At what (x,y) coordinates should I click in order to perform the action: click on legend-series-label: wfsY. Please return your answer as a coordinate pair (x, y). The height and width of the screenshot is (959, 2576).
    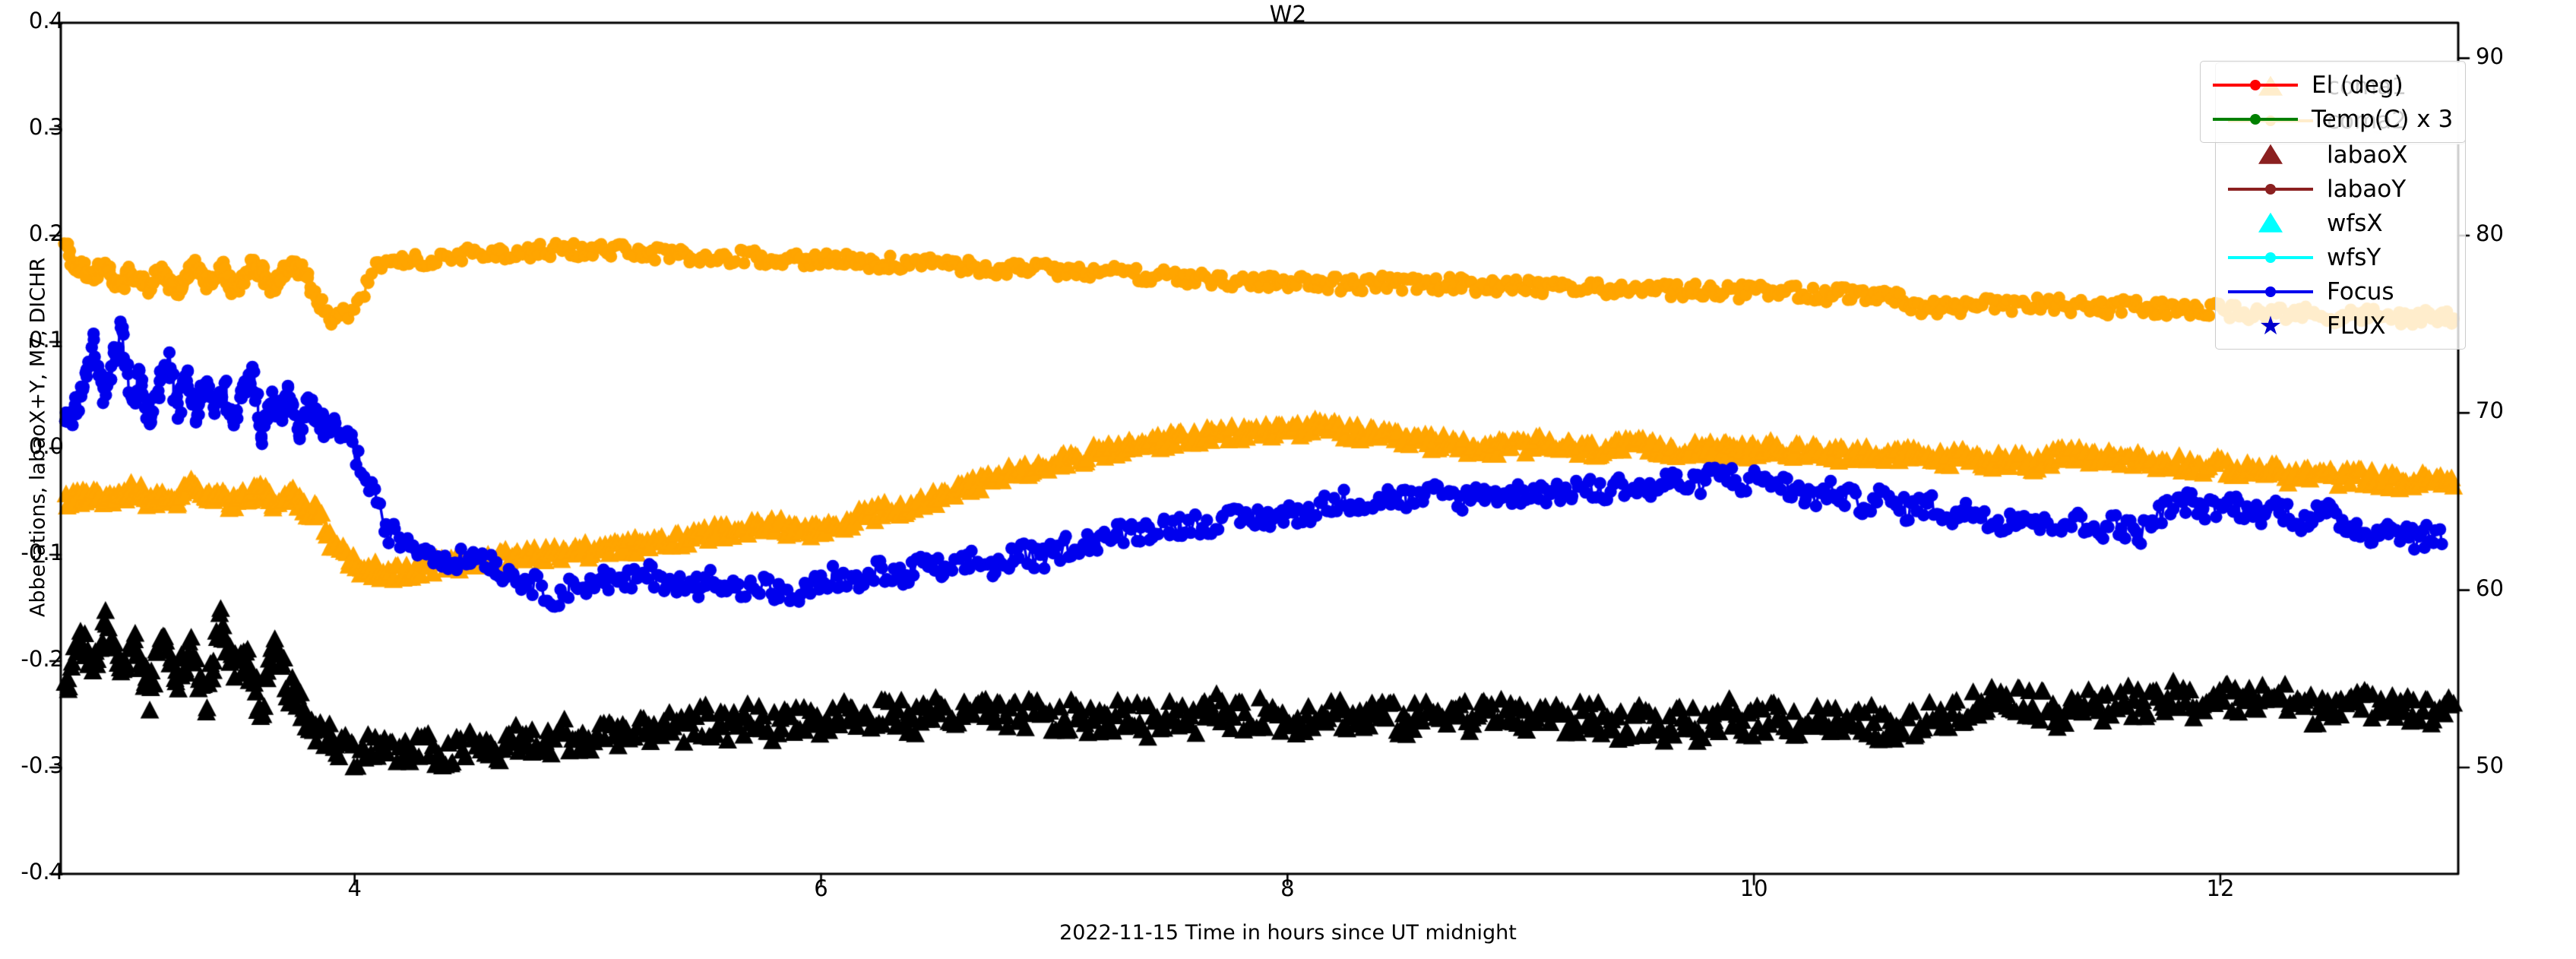
    Looking at the image, I should click on (2354, 257).